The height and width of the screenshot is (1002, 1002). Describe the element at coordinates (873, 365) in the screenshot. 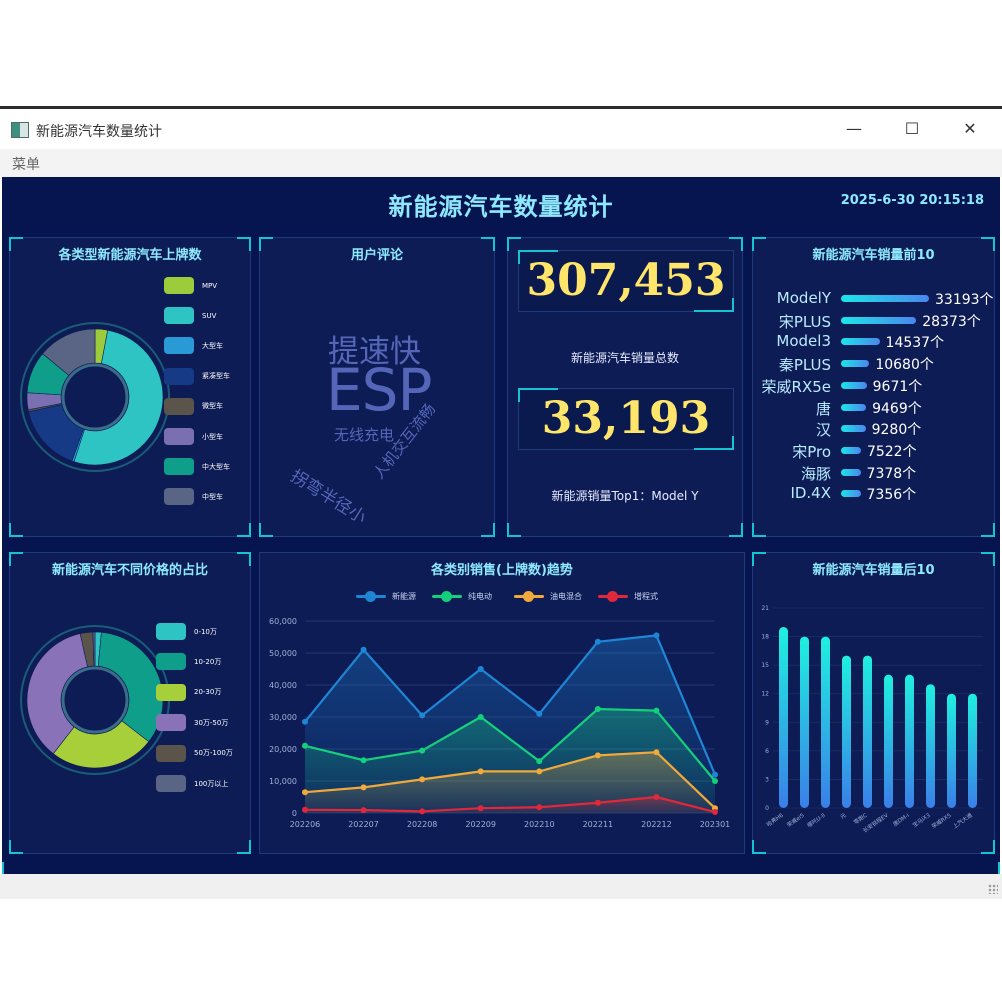

I see `top10-row: 秦PLUS 10680个` at that location.